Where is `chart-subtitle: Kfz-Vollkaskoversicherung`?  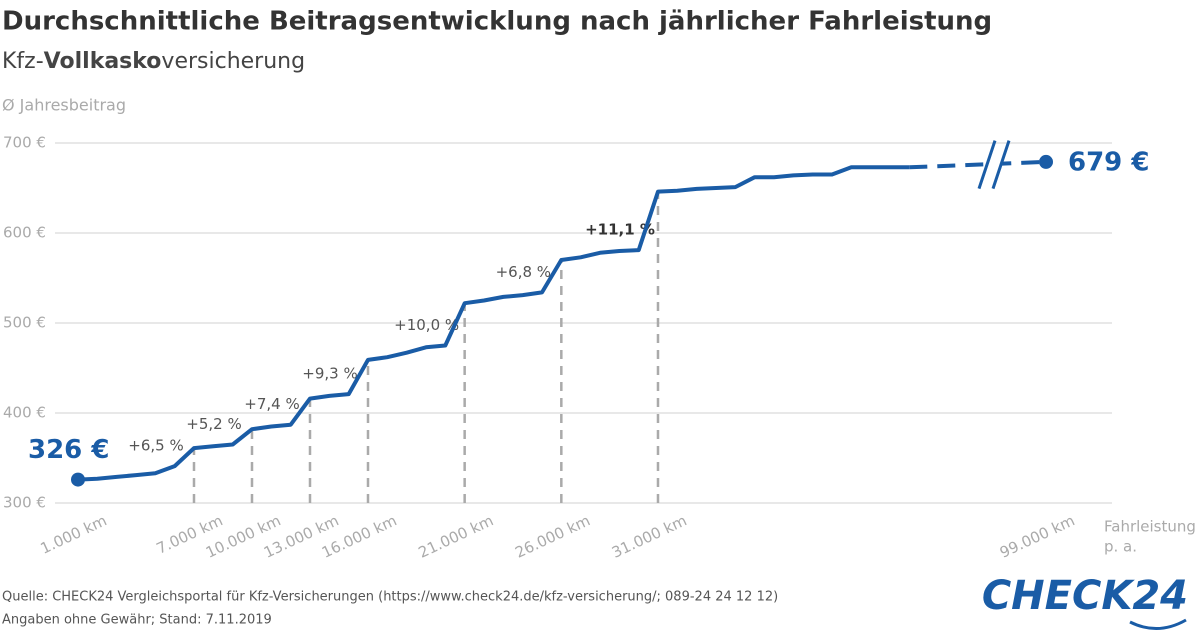 chart-subtitle: Kfz-Vollkaskoversicherung is located at coordinates (153, 61).